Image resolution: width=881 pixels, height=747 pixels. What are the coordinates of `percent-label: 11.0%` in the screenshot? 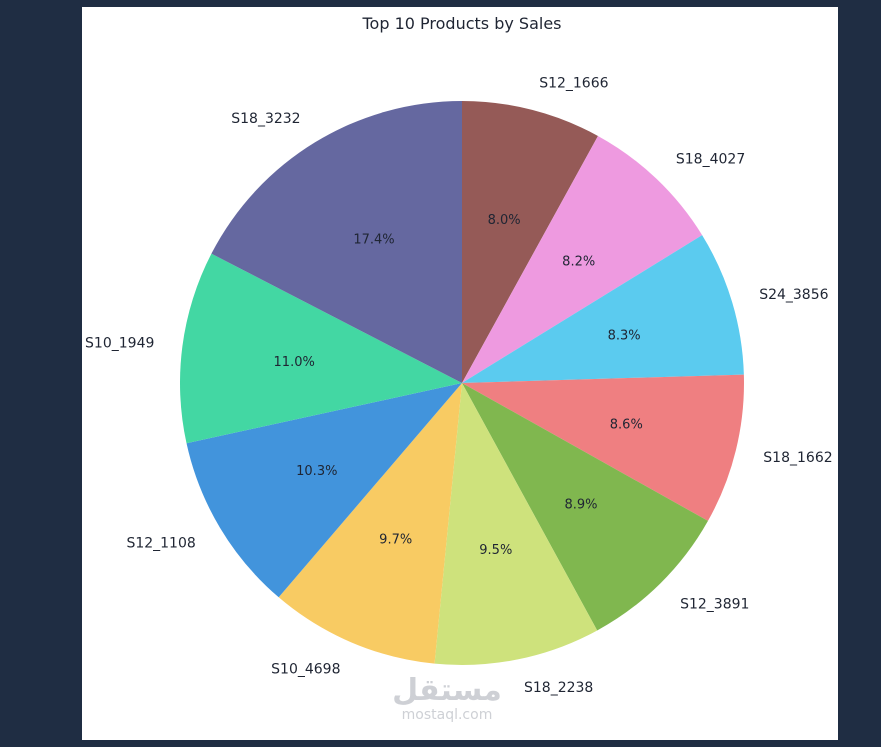 It's located at (294, 362).